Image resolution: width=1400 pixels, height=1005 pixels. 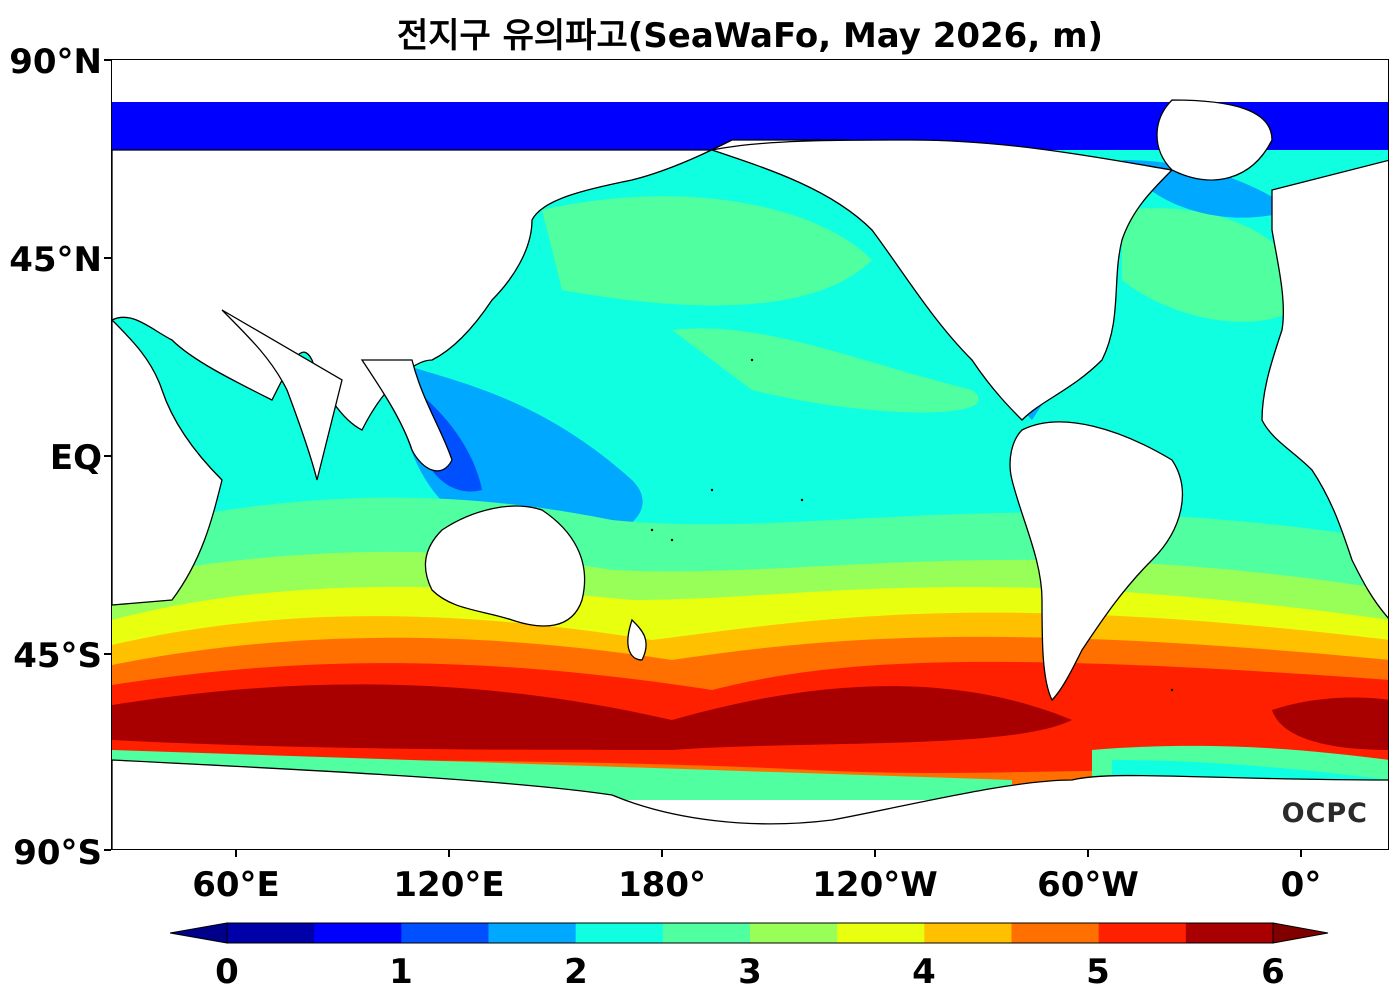 I want to click on colorbar-label-1: 1, so click(x=401, y=972).